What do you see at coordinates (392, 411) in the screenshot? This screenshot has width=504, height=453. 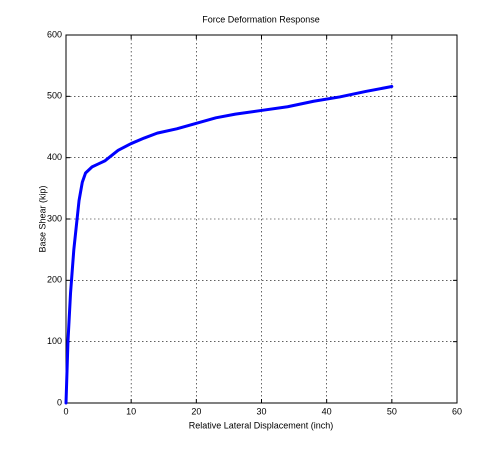 I see `x-tick-label: 50` at bounding box center [392, 411].